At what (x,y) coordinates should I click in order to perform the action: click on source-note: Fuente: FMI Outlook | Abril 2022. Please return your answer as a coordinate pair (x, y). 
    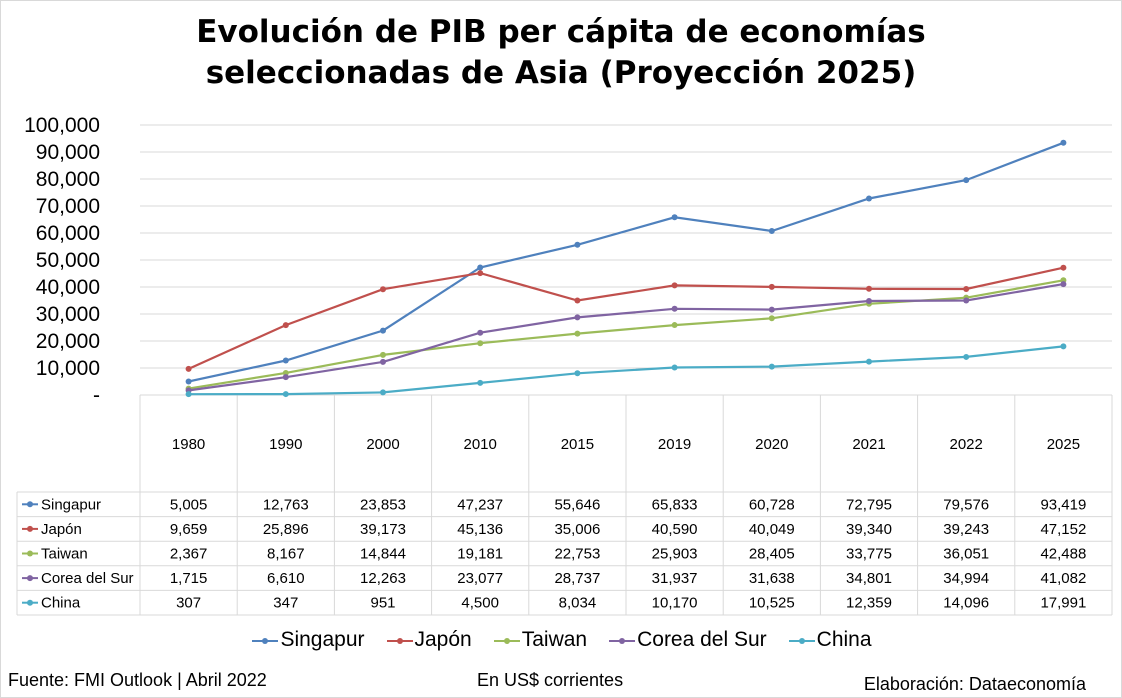
    Looking at the image, I should click on (137, 680).